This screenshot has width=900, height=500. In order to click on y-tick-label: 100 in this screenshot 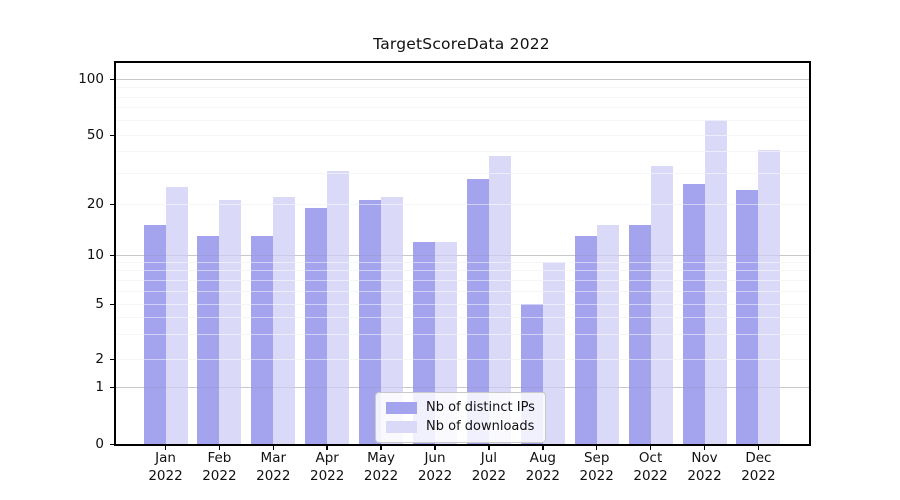, I will do `click(91, 79)`.